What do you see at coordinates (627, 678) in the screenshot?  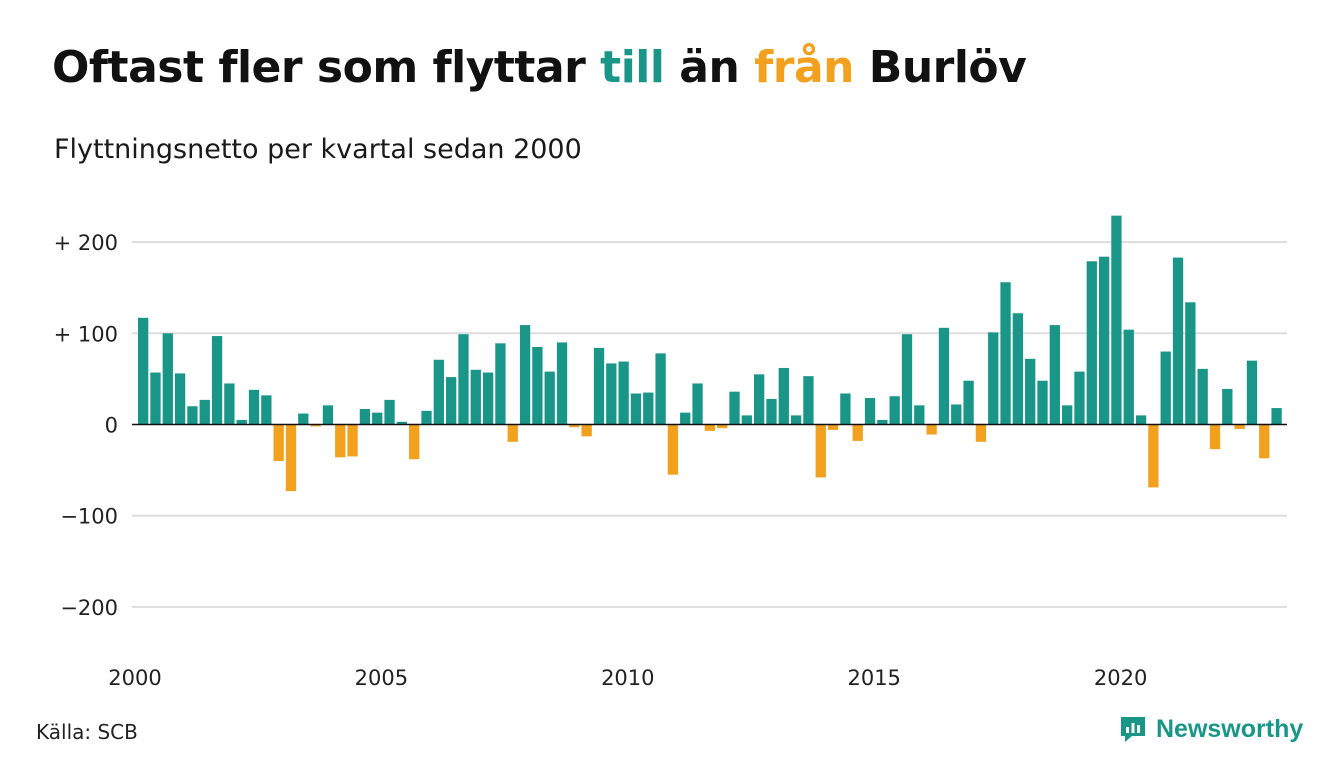 I see `x-tick-label: 2010` at bounding box center [627, 678].